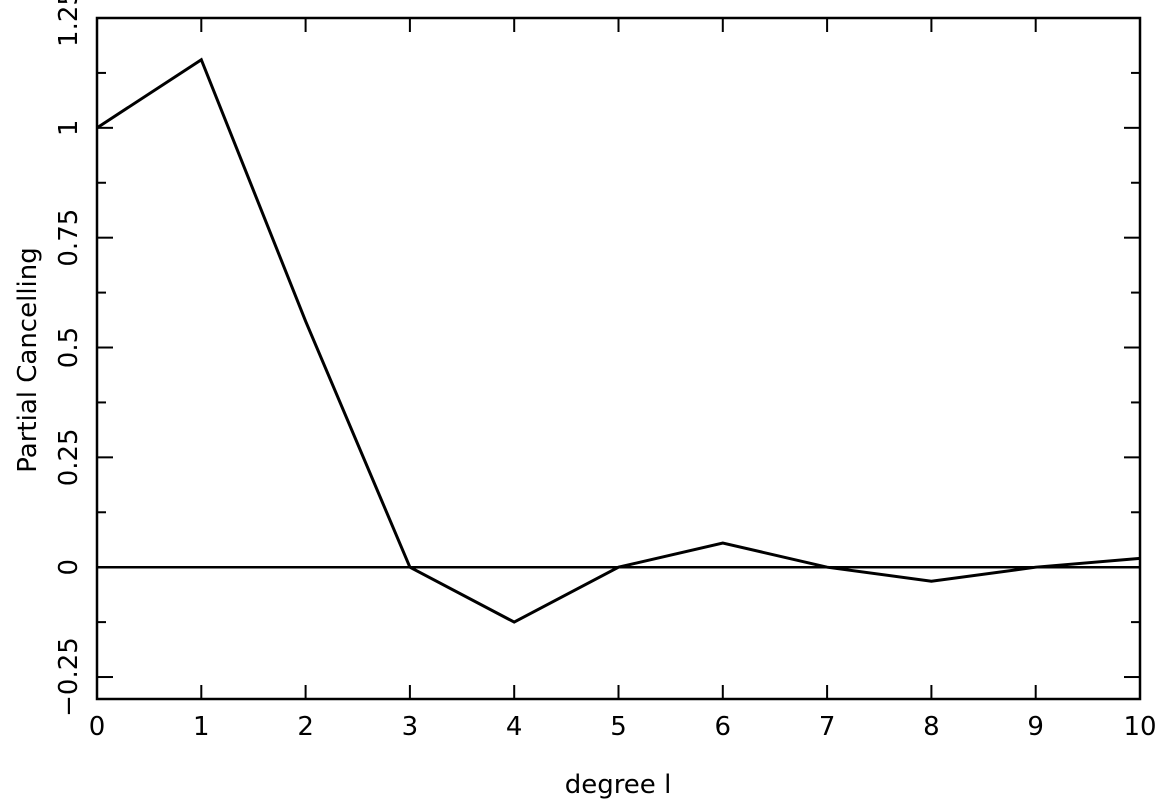 This screenshot has width=1172, height=810. What do you see at coordinates (618, 785) in the screenshot?
I see `x-axis-label: degree l` at bounding box center [618, 785].